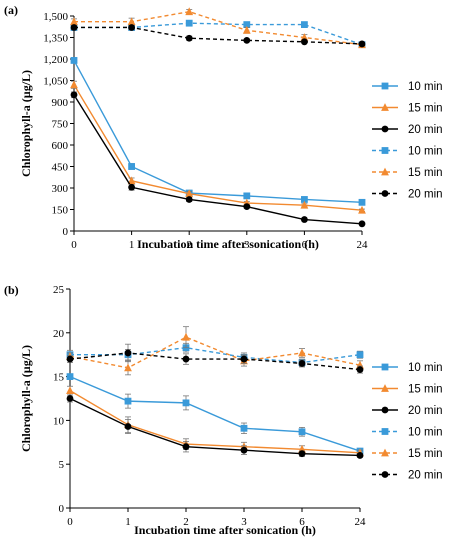 Image resolution: width=449 pixels, height=550 pixels. What do you see at coordinates (59, 334) in the screenshot?
I see `y-tick-label: 20` at bounding box center [59, 334].